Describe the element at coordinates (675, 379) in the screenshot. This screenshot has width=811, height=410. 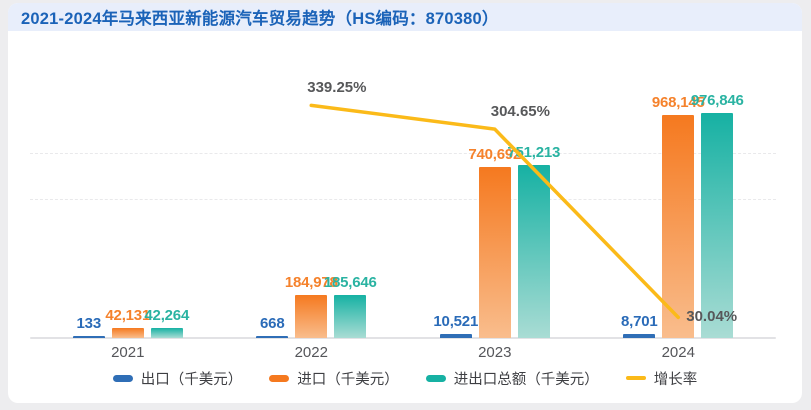
I see `legend-label-growth_rate: 增长率` at that location.